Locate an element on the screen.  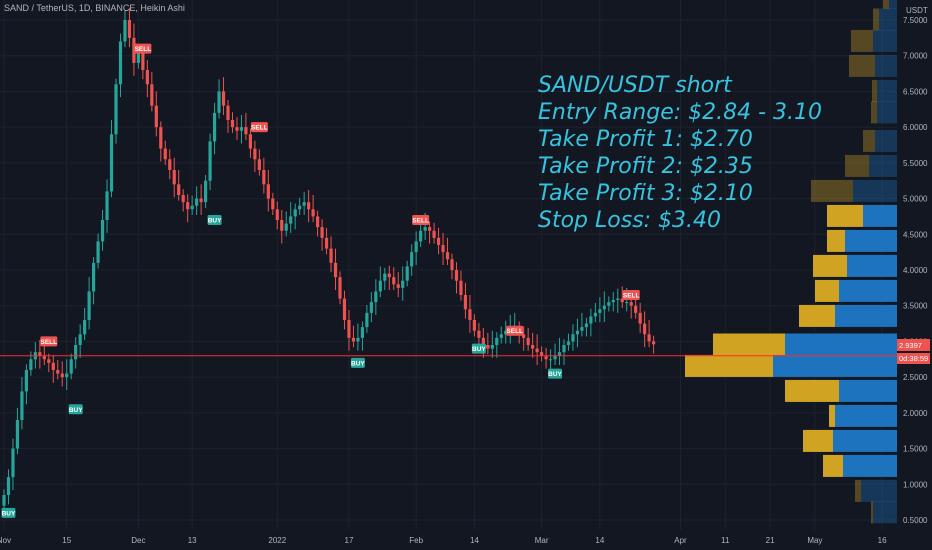
x-tick-label: 13 is located at coordinates (192, 540).